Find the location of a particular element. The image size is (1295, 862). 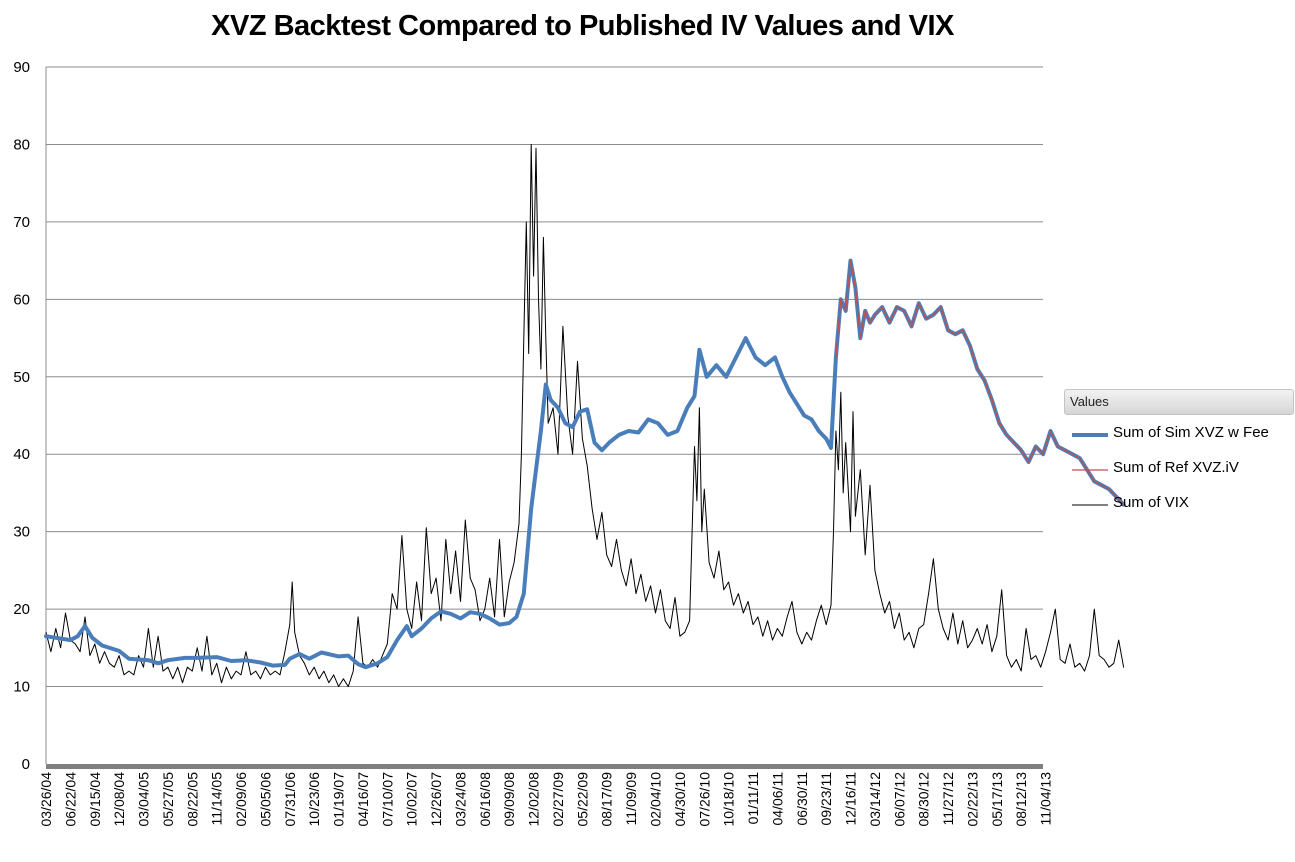

y-tick-label: 0 is located at coordinates (26, 764).